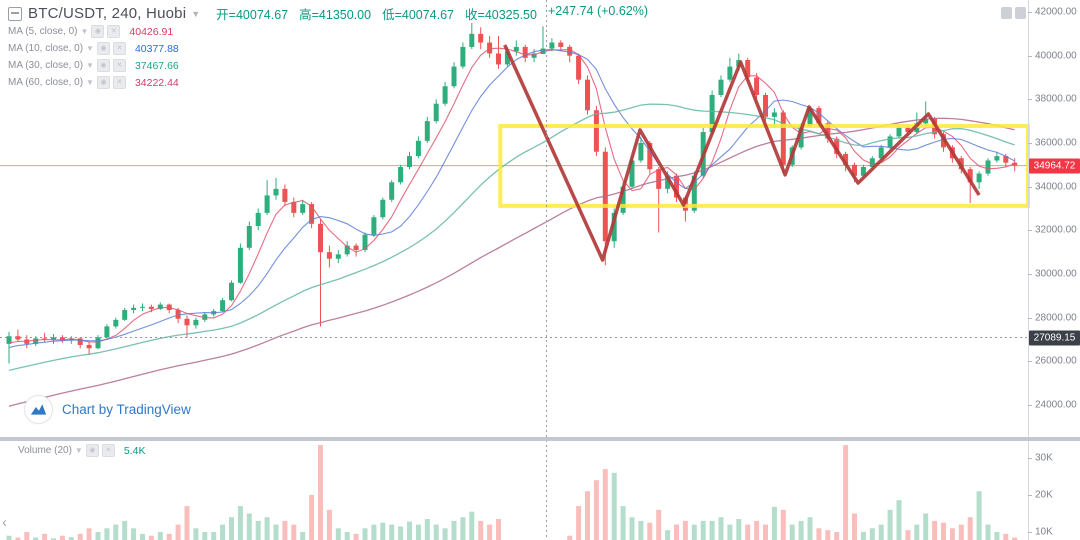 The height and width of the screenshot is (540, 1080). Describe the element at coordinates (107, 409) in the screenshot. I see `tradingview-attribution: Chart by TradingView` at that location.